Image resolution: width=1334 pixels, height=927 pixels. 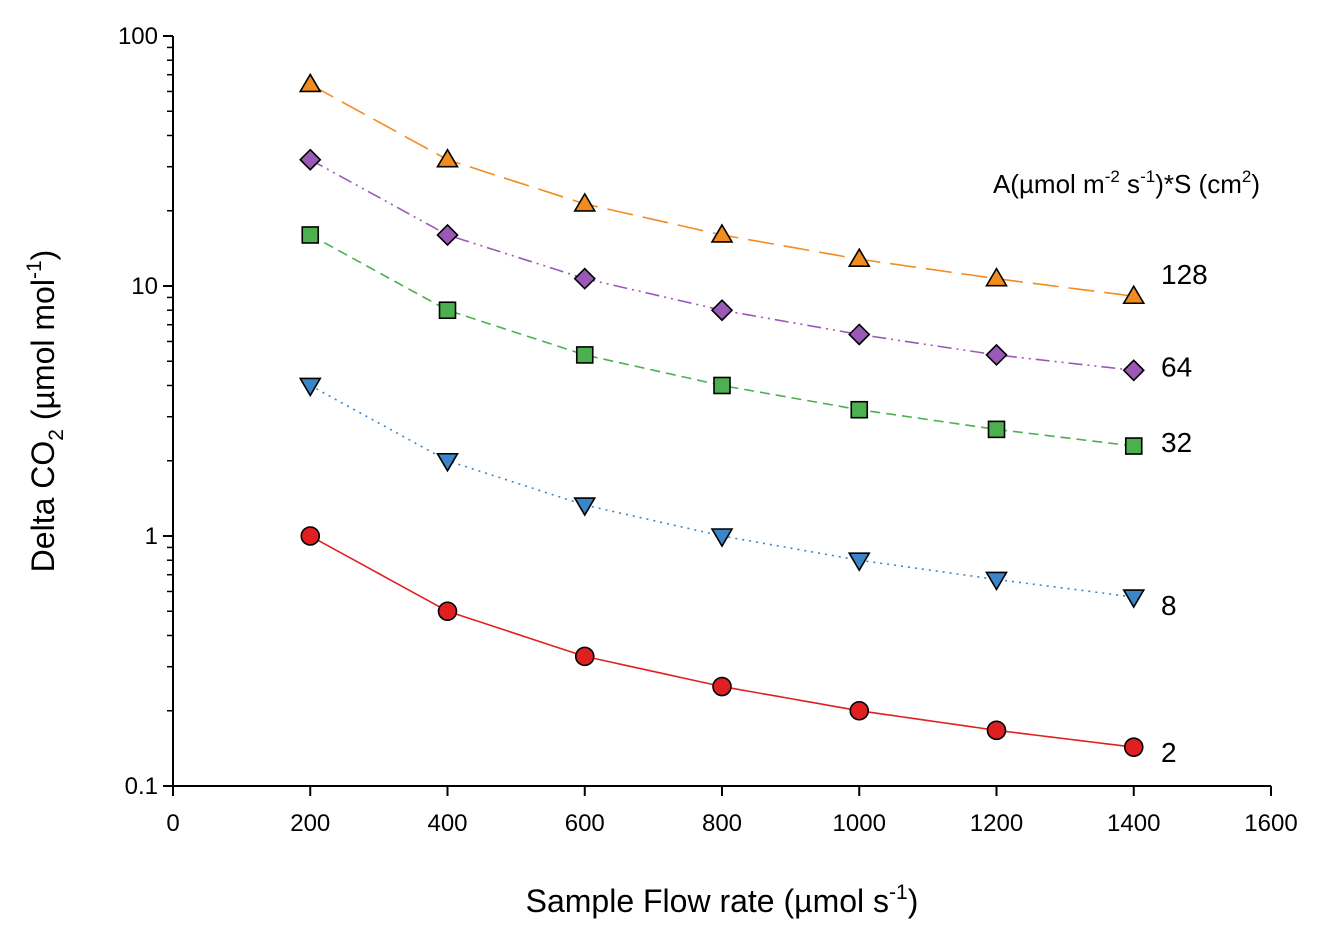 I want to click on series-label-32: 32, so click(x=1176, y=442).